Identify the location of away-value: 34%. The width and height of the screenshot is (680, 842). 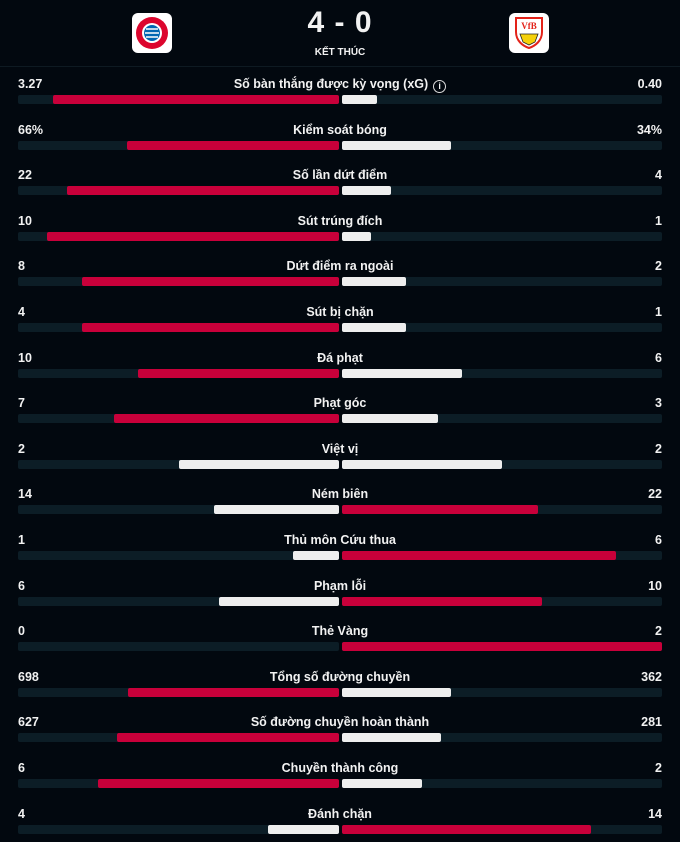
(649, 130).